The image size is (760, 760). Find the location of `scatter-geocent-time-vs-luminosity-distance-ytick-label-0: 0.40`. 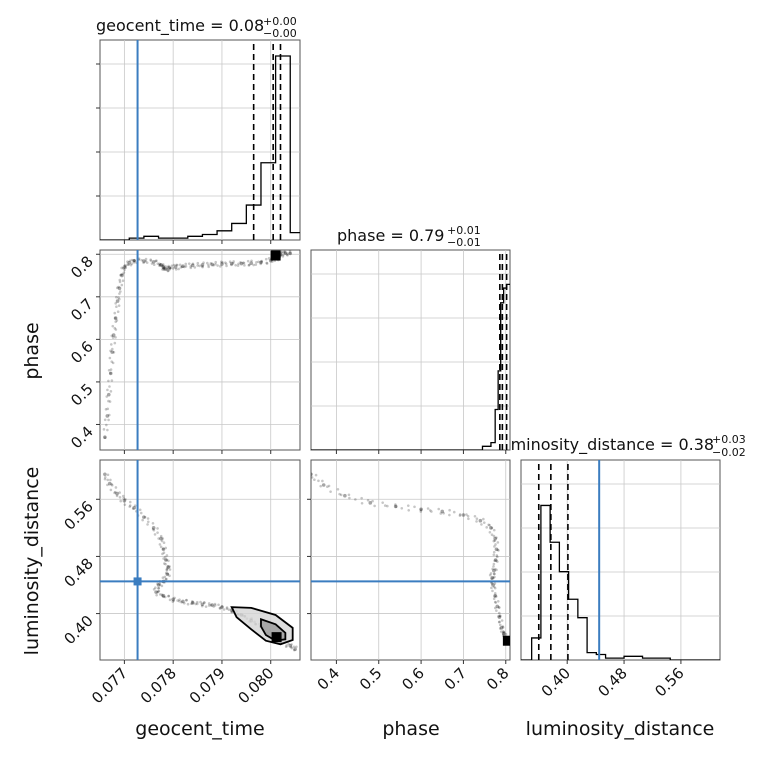

scatter-geocent-time-vs-luminosity-distance-ytick-label-0: 0.40 is located at coordinates (78, 630).